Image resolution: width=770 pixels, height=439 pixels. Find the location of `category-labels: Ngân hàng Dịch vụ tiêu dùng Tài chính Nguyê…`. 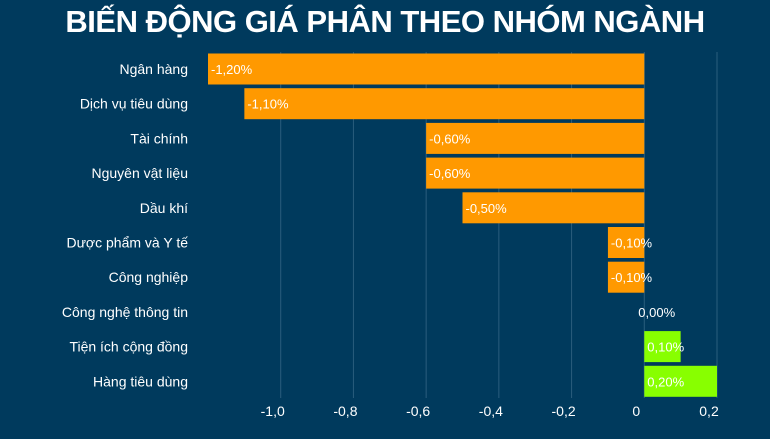

category-labels: Ngân hàng Dịch vụ tiêu dùng Tài chính Nguyê… is located at coordinates (125, 225).